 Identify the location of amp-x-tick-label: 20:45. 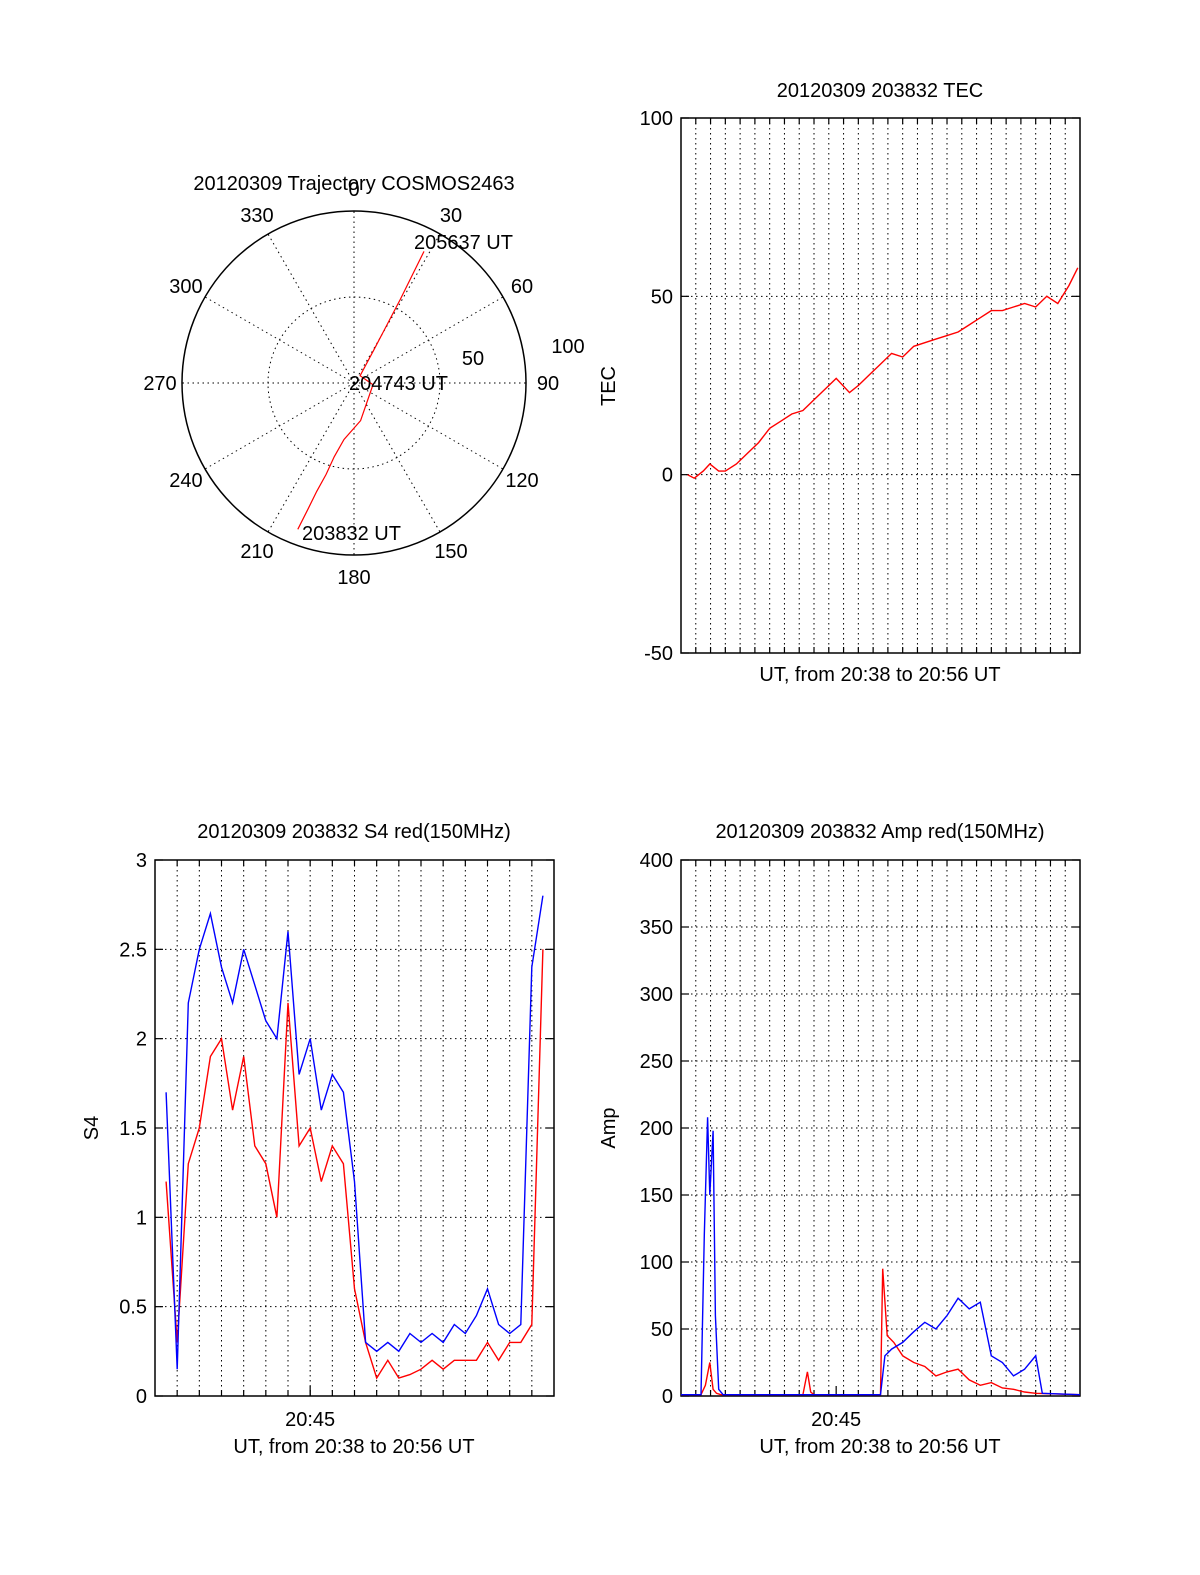
(836, 1420).